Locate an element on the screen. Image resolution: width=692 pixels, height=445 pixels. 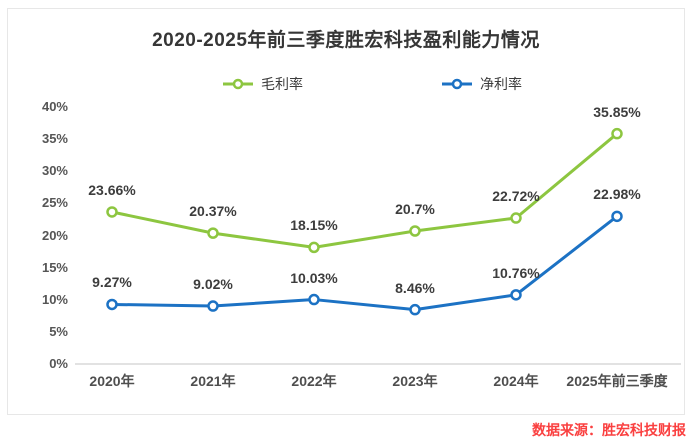
x-axis-category-label: 2021年 is located at coordinates (213, 381).